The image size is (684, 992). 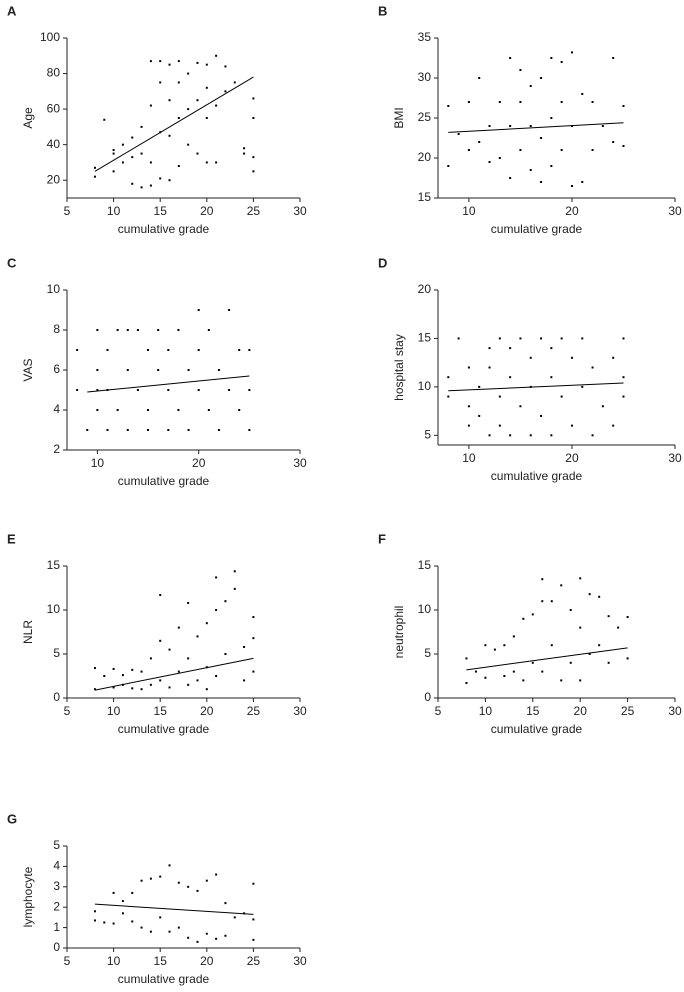 What do you see at coordinates (67, 961) in the screenshot?
I see `x-tick-label: 5` at bounding box center [67, 961].